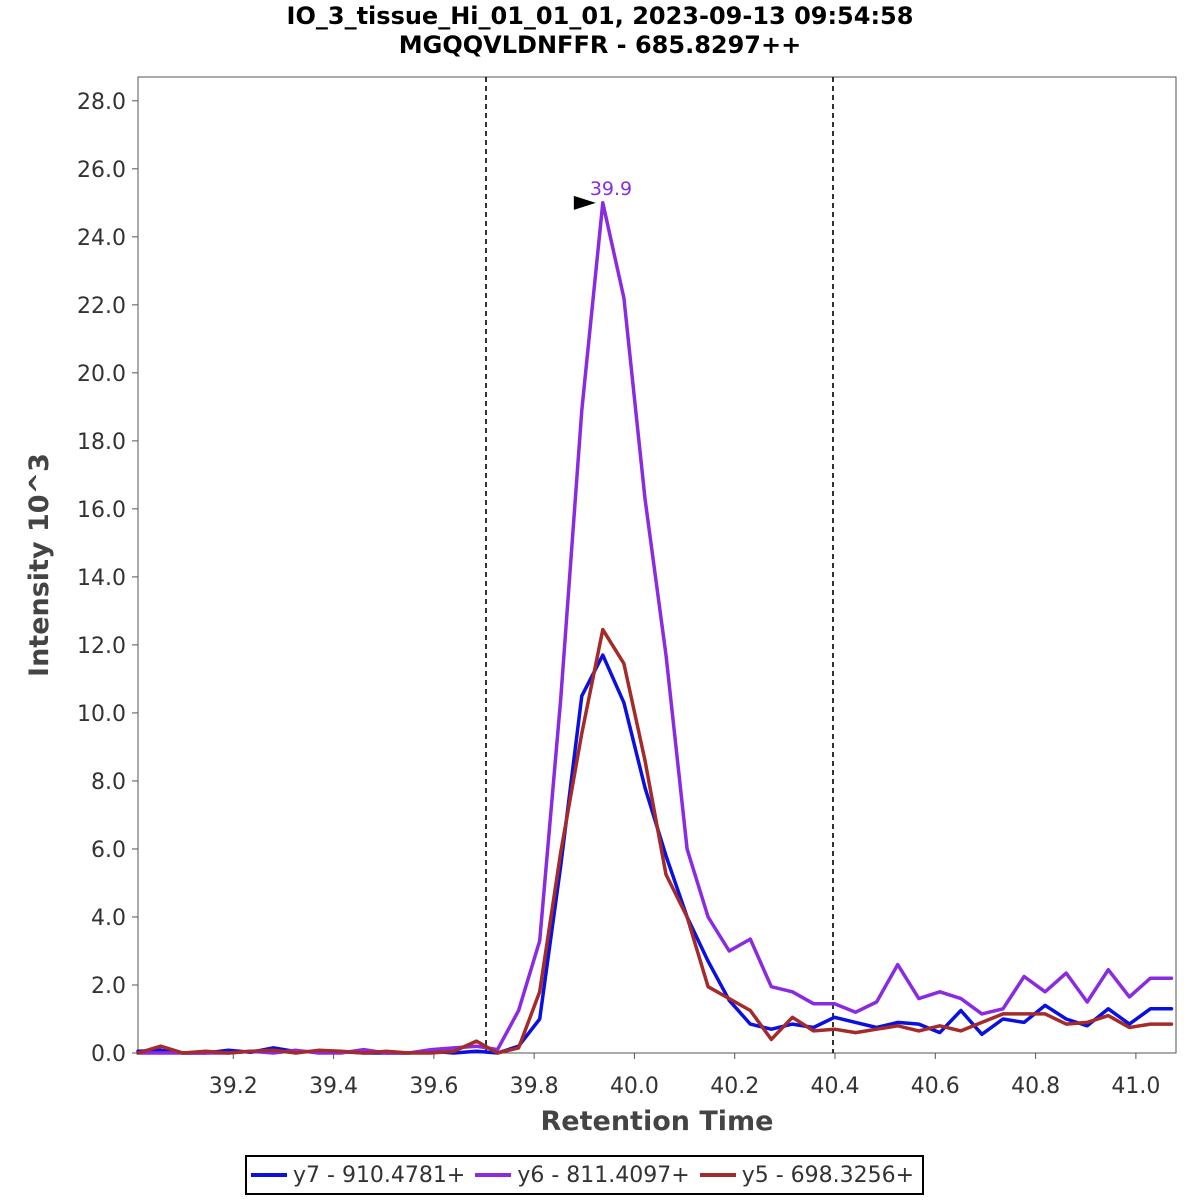  I want to click on x-tick-label: 40.4, so click(835, 1086).